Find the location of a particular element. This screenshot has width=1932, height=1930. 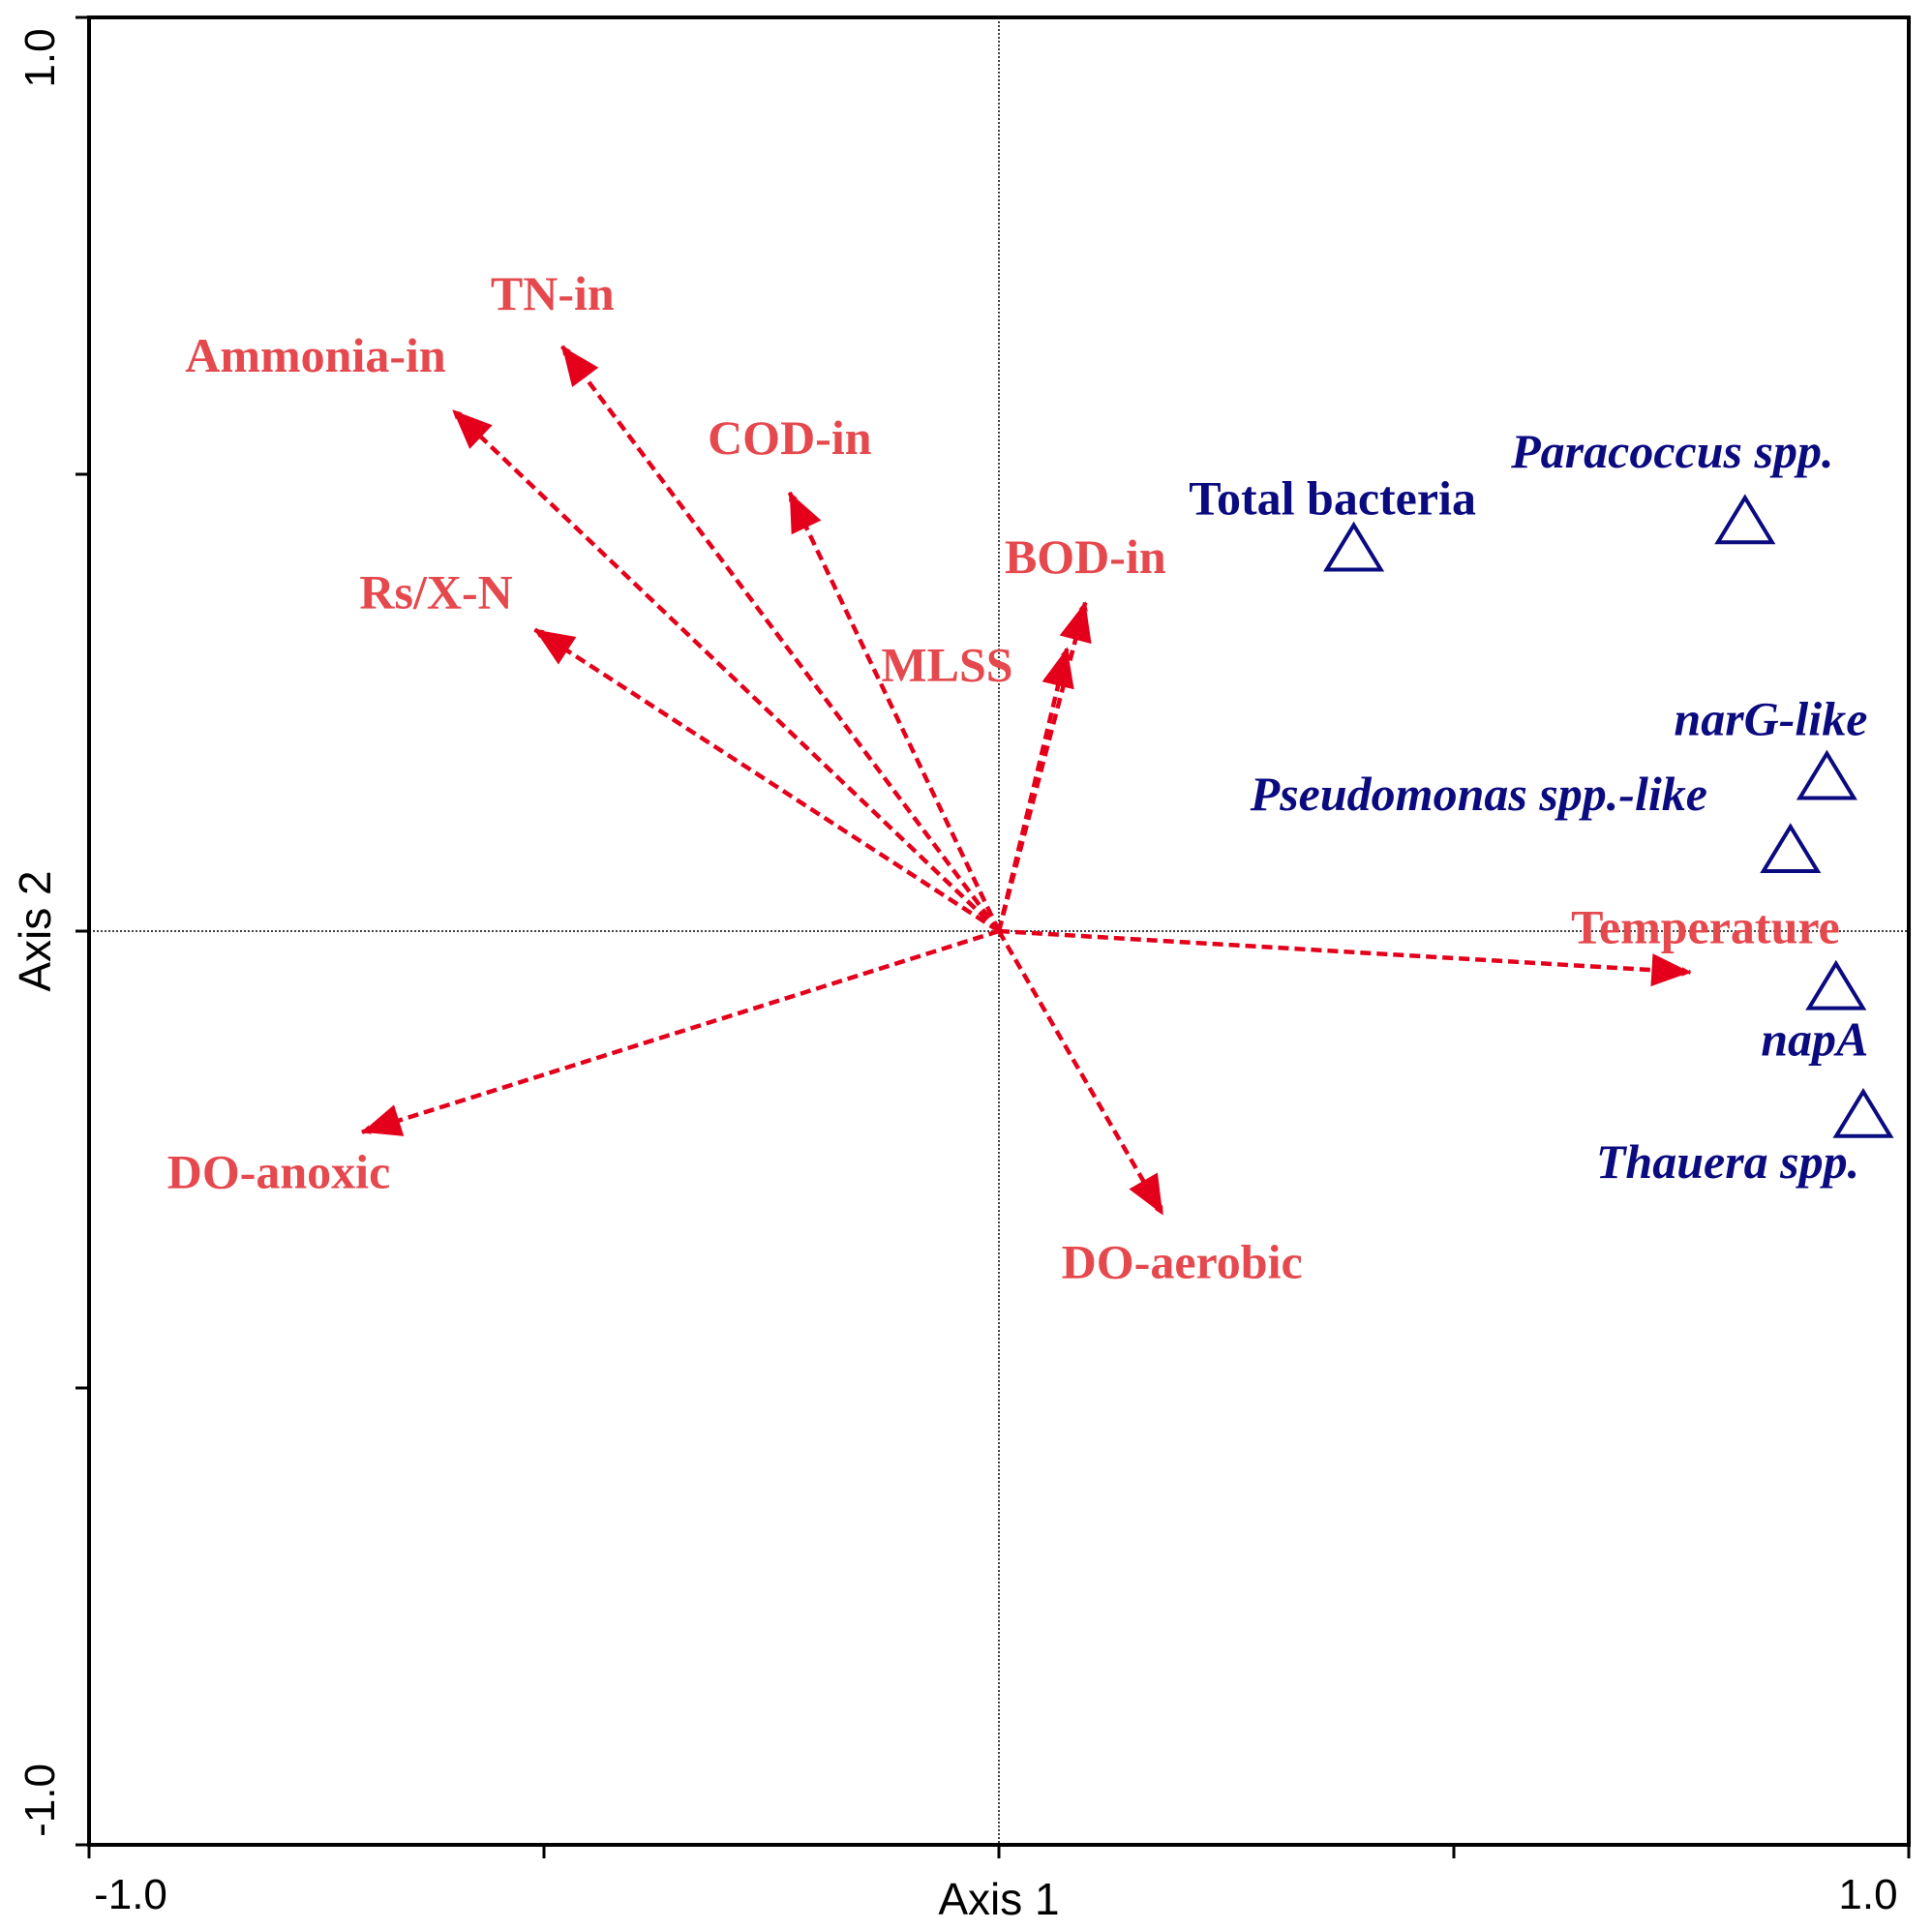

vector-rs-x-n is located at coordinates (767, 780).